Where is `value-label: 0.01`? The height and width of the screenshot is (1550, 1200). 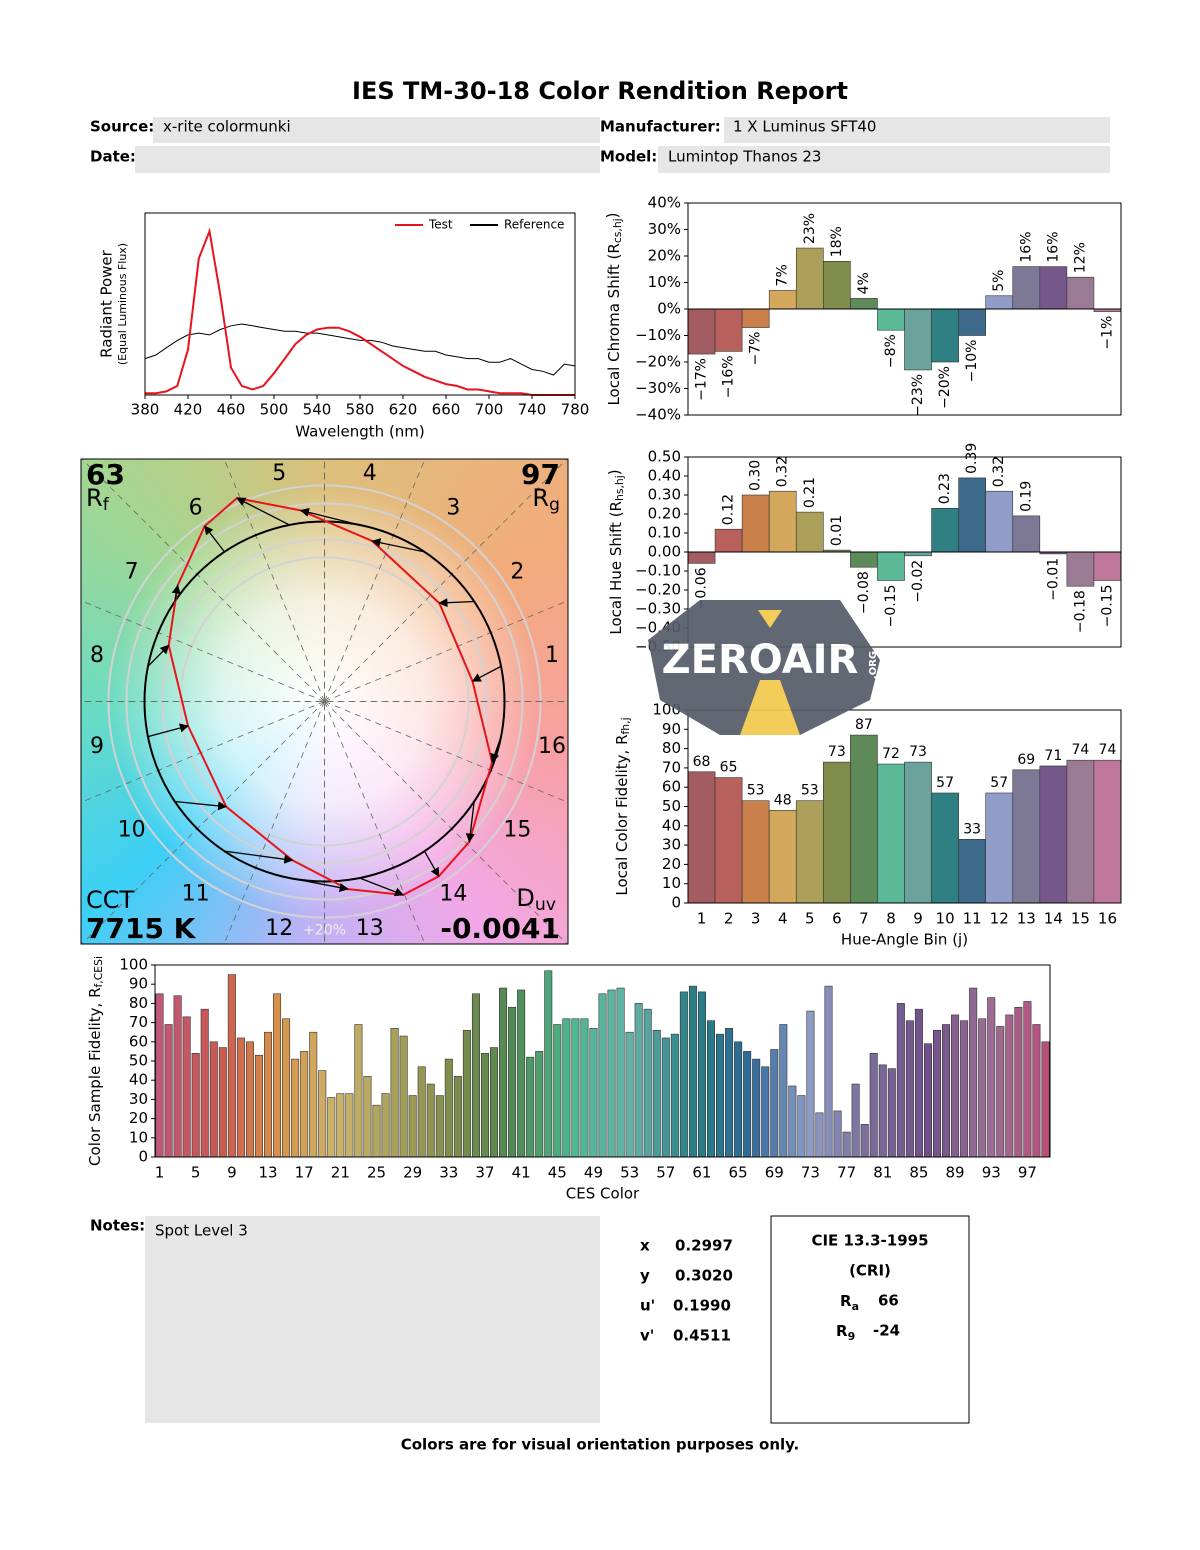
value-label: 0.01 is located at coordinates (837, 530).